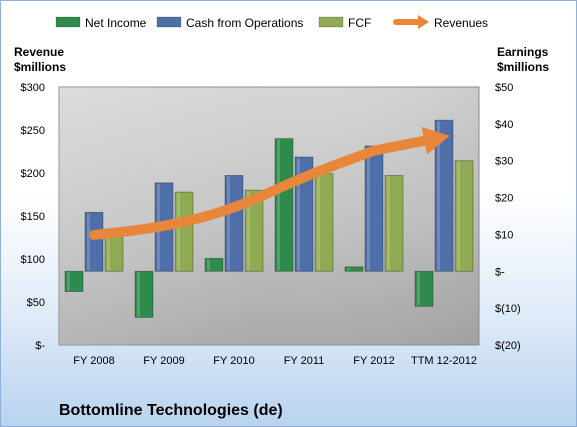  I want to click on legend-swatch-net-income, so click(68, 22).